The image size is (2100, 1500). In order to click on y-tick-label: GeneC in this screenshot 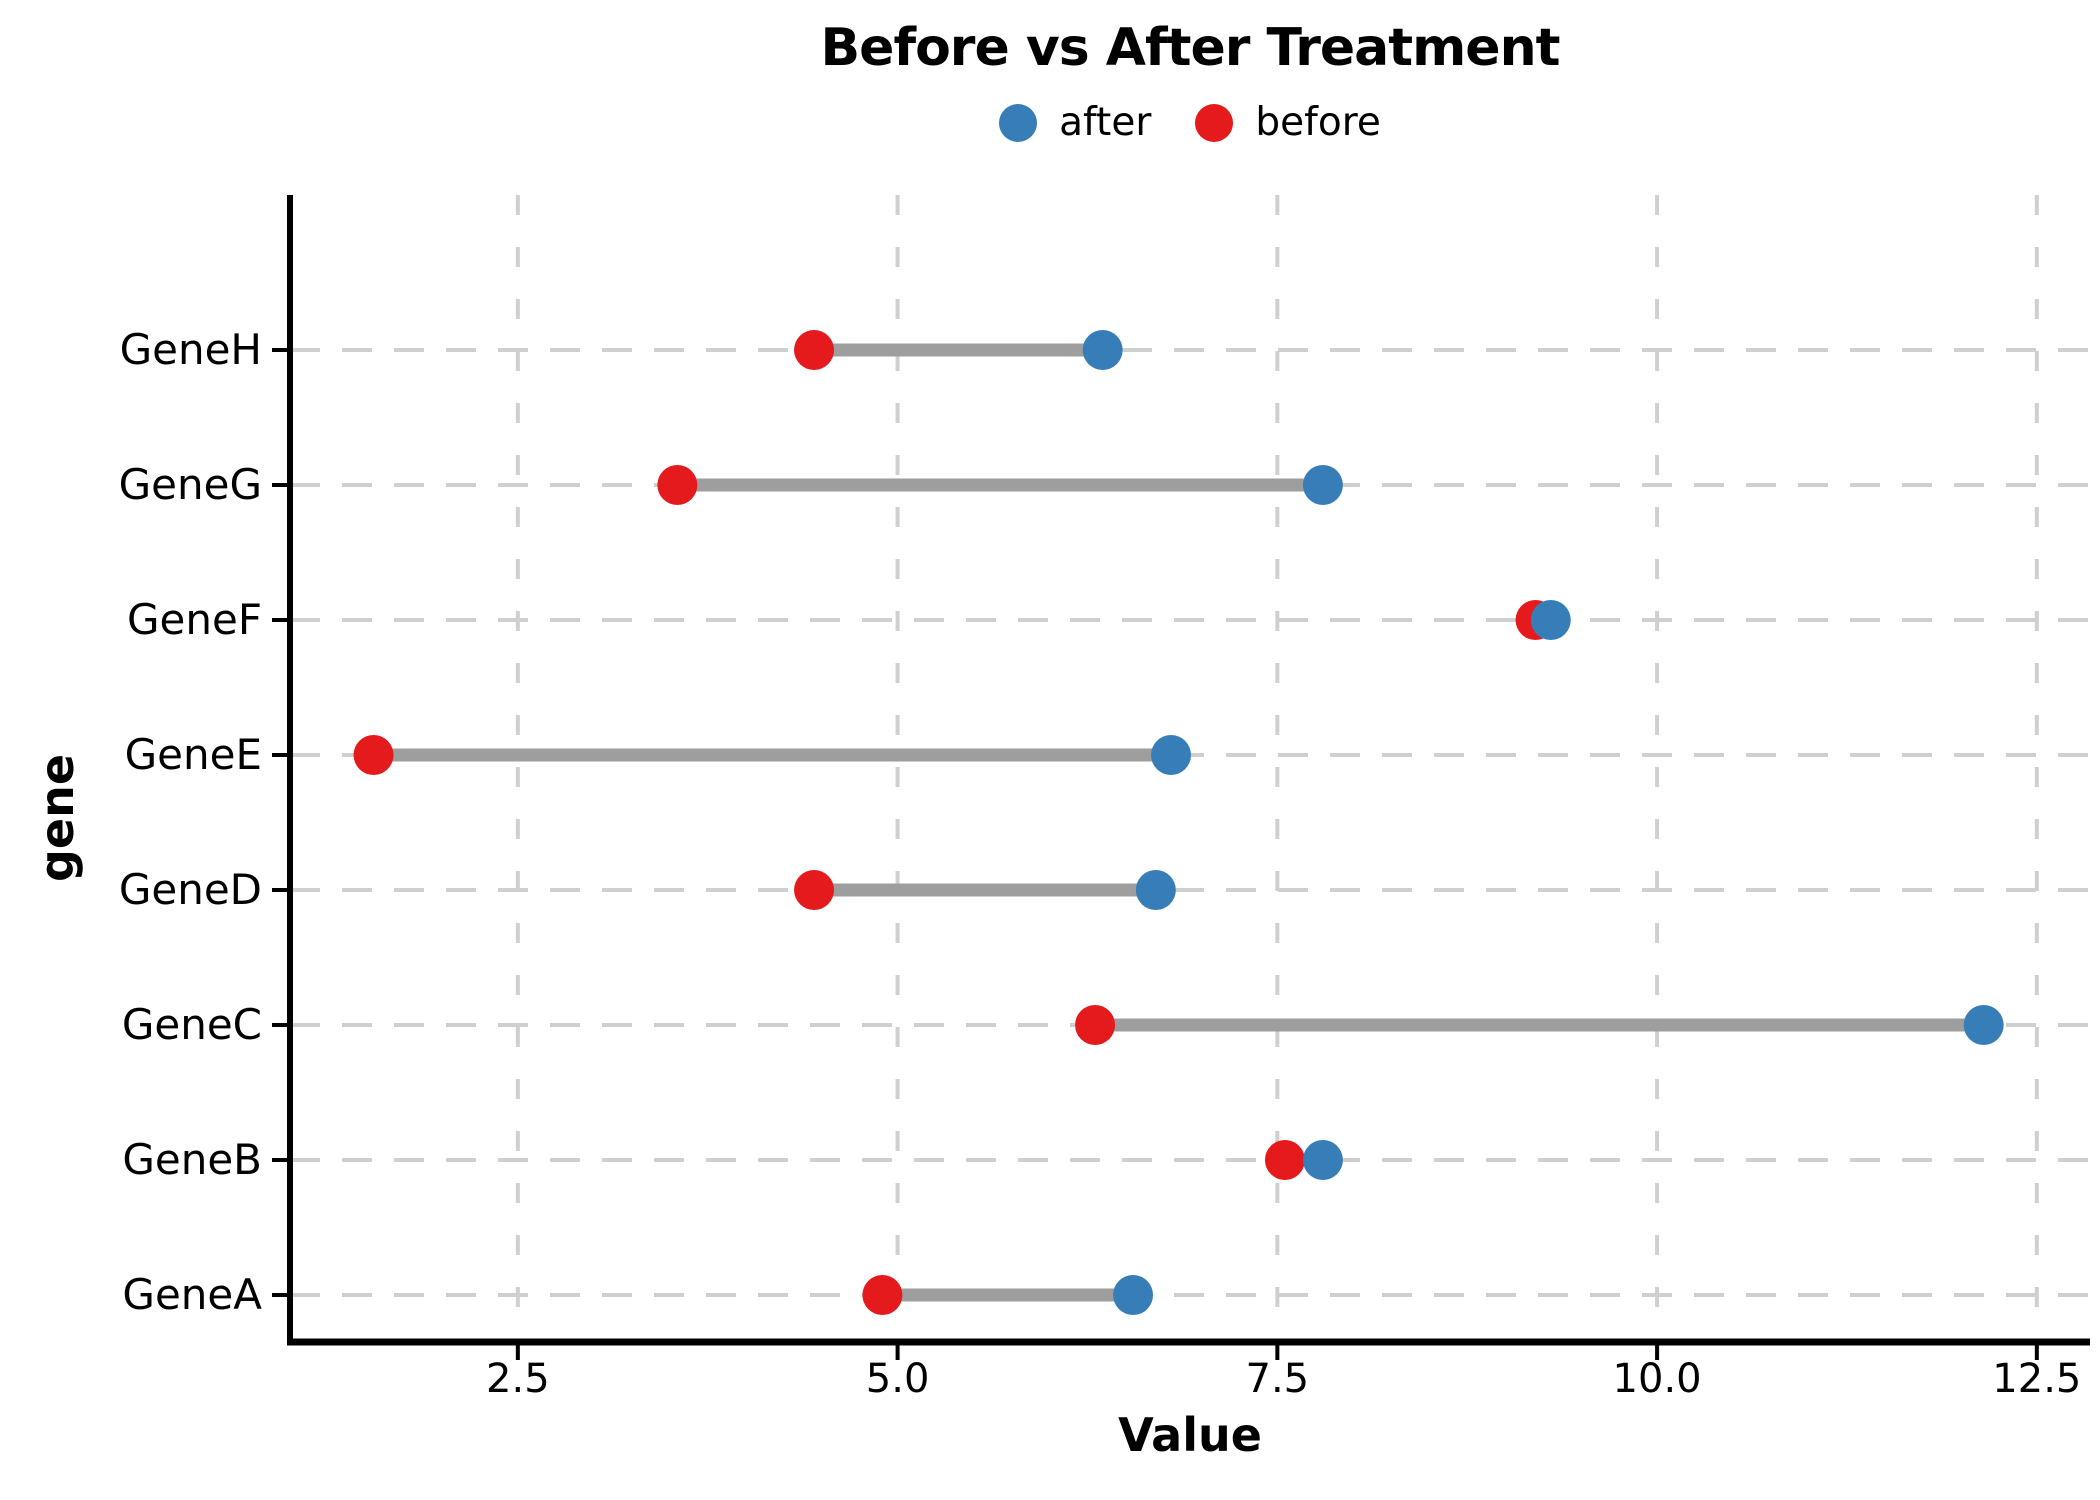, I will do `click(192, 1024)`.